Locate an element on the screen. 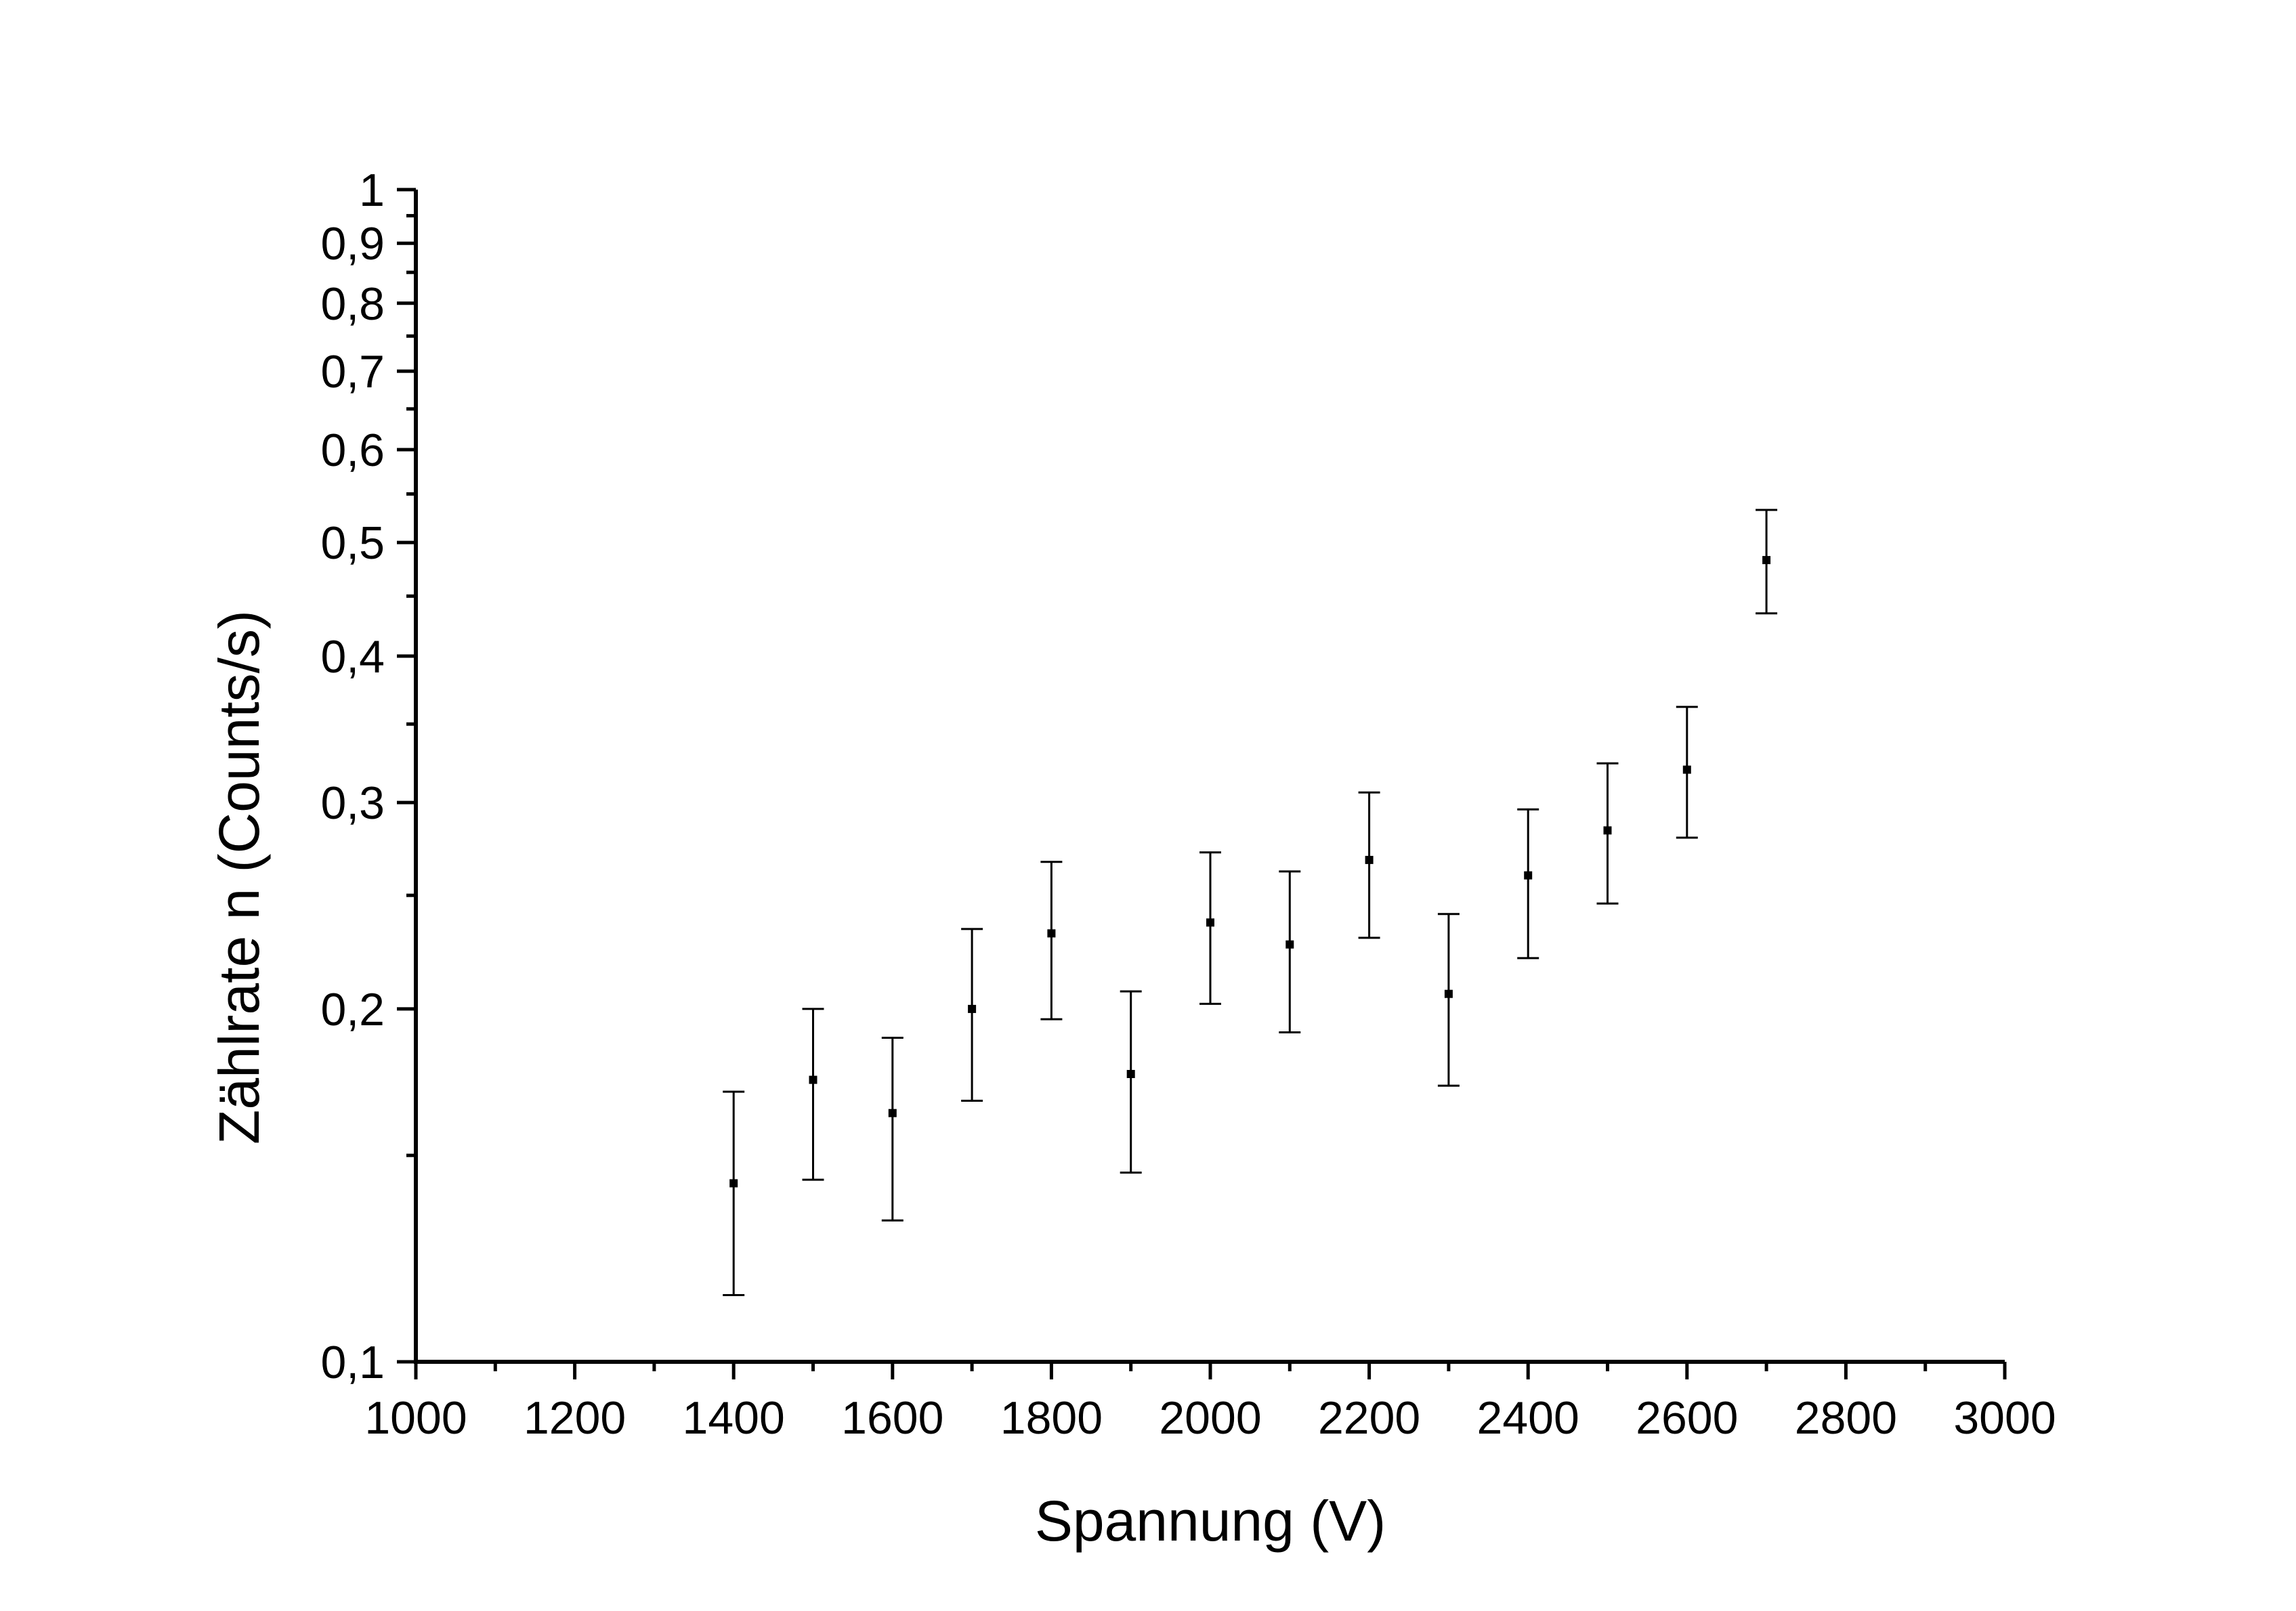  y-ticks: 0,1 0,2 0,3 0,4 0,5 0,6 0,7 0,8 0,91 is located at coordinates (368, 776).